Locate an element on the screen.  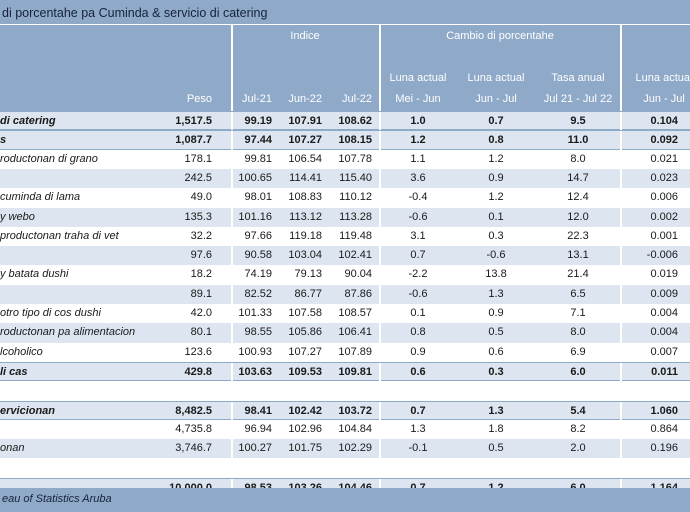
peso-cell: 1,517.5 is located at coordinates (193, 121).